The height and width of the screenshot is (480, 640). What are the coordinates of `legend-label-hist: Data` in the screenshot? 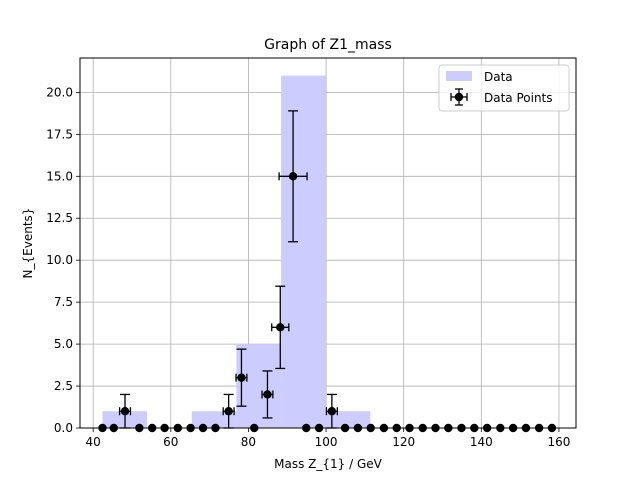 It's located at (498, 77).